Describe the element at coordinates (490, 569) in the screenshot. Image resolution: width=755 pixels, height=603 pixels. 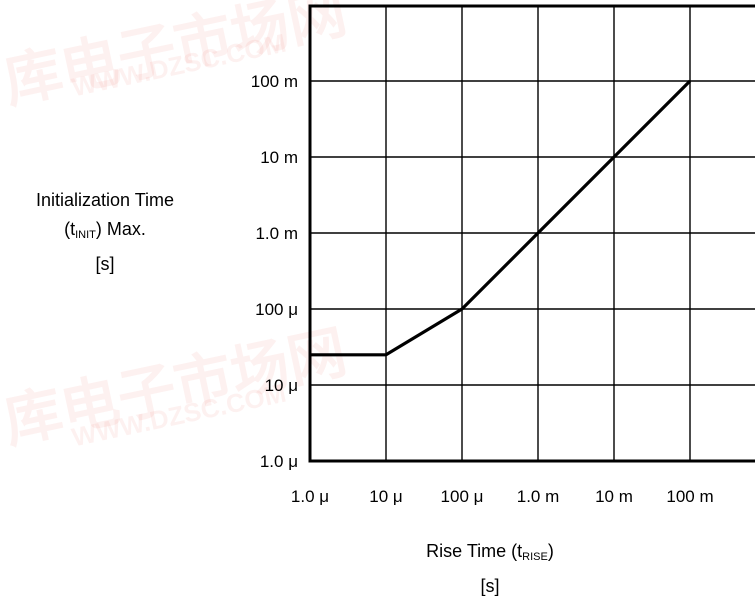
I see `x-axis-label: Rise Time (tRISE) [s]` at that location.